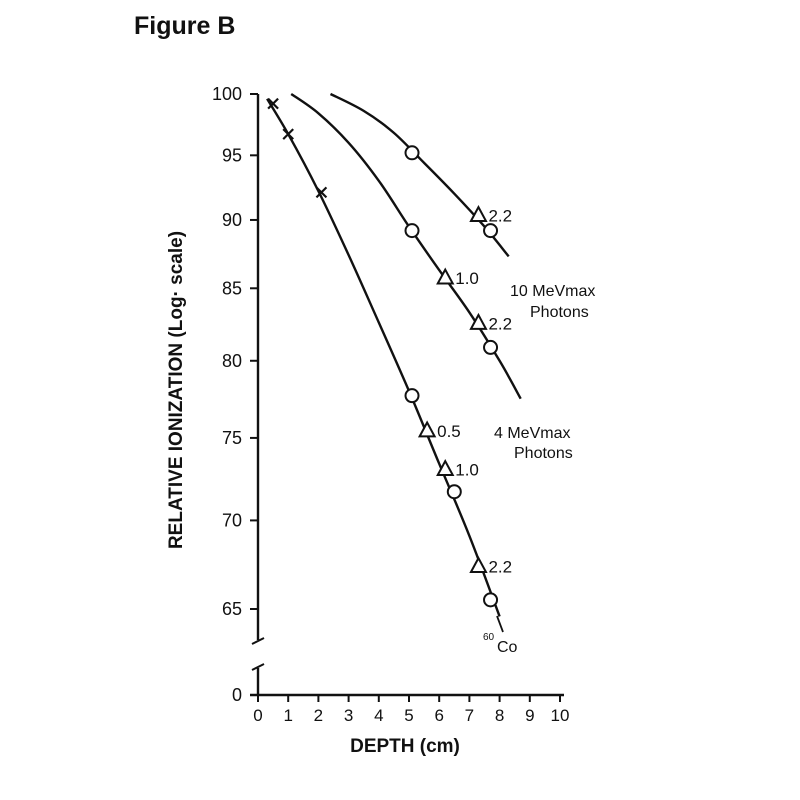 This screenshot has width=800, height=800. What do you see at coordinates (500, 324) in the screenshot?
I see `triangle-label-4-mevmax-photons: 2.2` at bounding box center [500, 324].